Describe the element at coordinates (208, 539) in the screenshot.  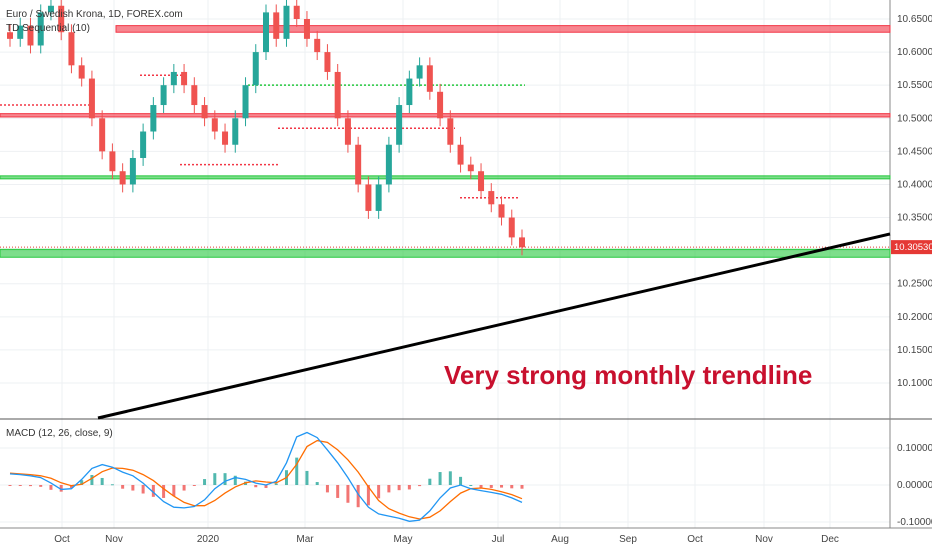
I see `time-axis-tick-label: 2020` at that location.